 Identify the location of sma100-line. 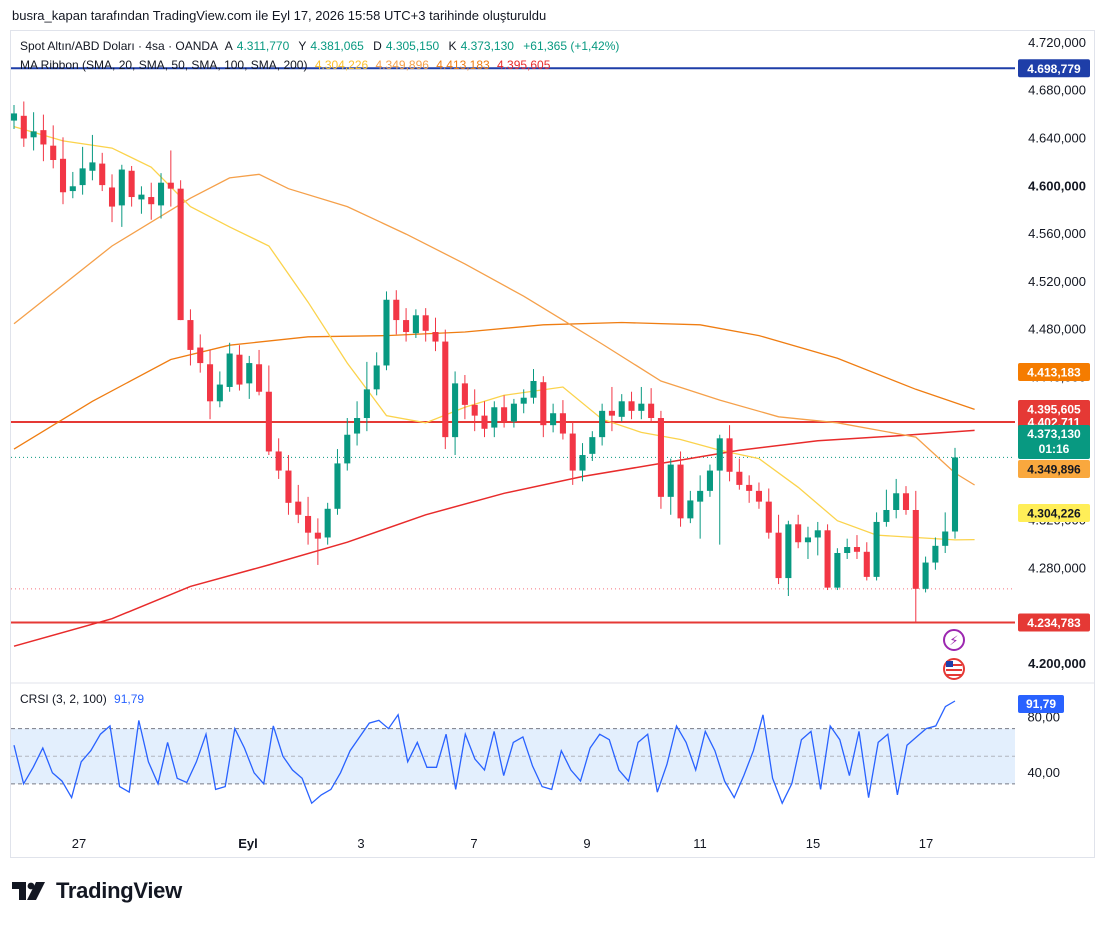
(494, 385).